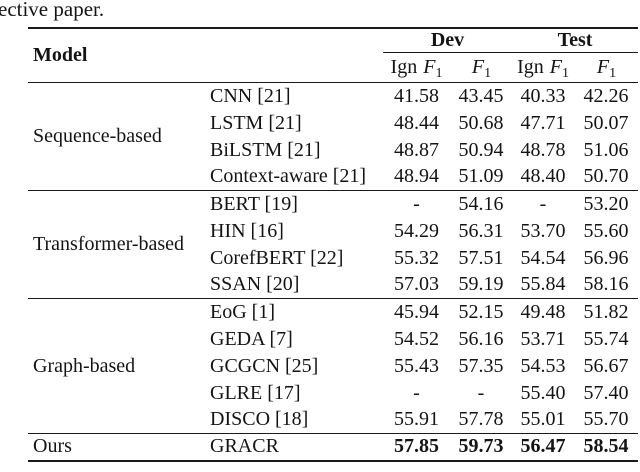  Describe the element at coordinates (119, 447) in the screenshot. I see `group-label: Ours` at that location.